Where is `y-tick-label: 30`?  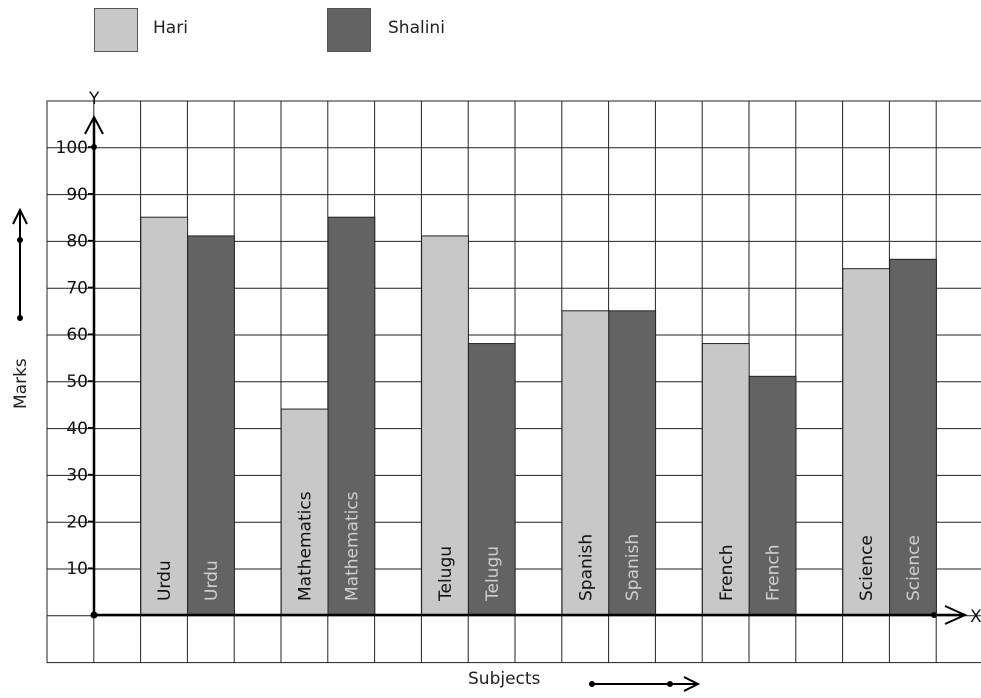
y-tick-label: 30 is located at coordinates (77, 476).